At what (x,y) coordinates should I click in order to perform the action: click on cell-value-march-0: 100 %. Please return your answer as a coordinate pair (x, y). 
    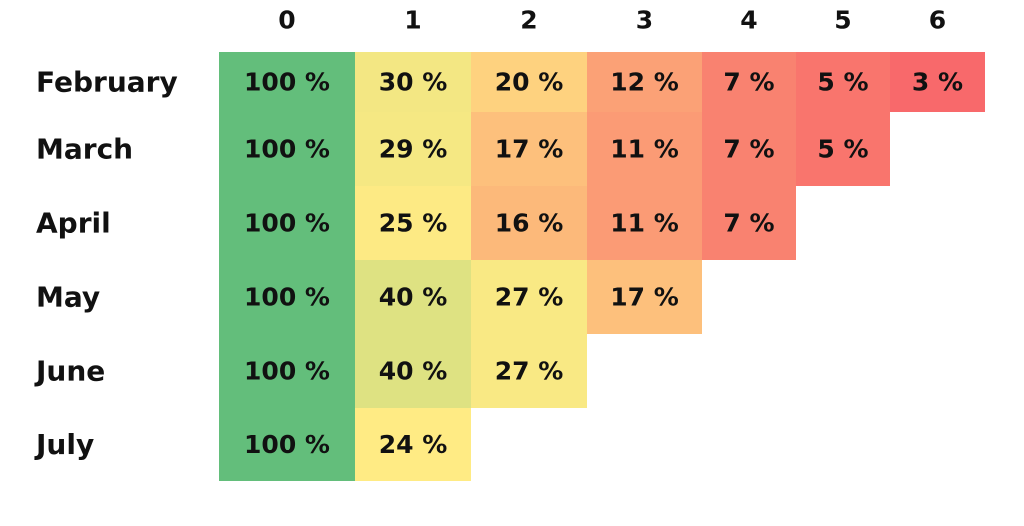
    Looking at the image, I should click on (287, 149).